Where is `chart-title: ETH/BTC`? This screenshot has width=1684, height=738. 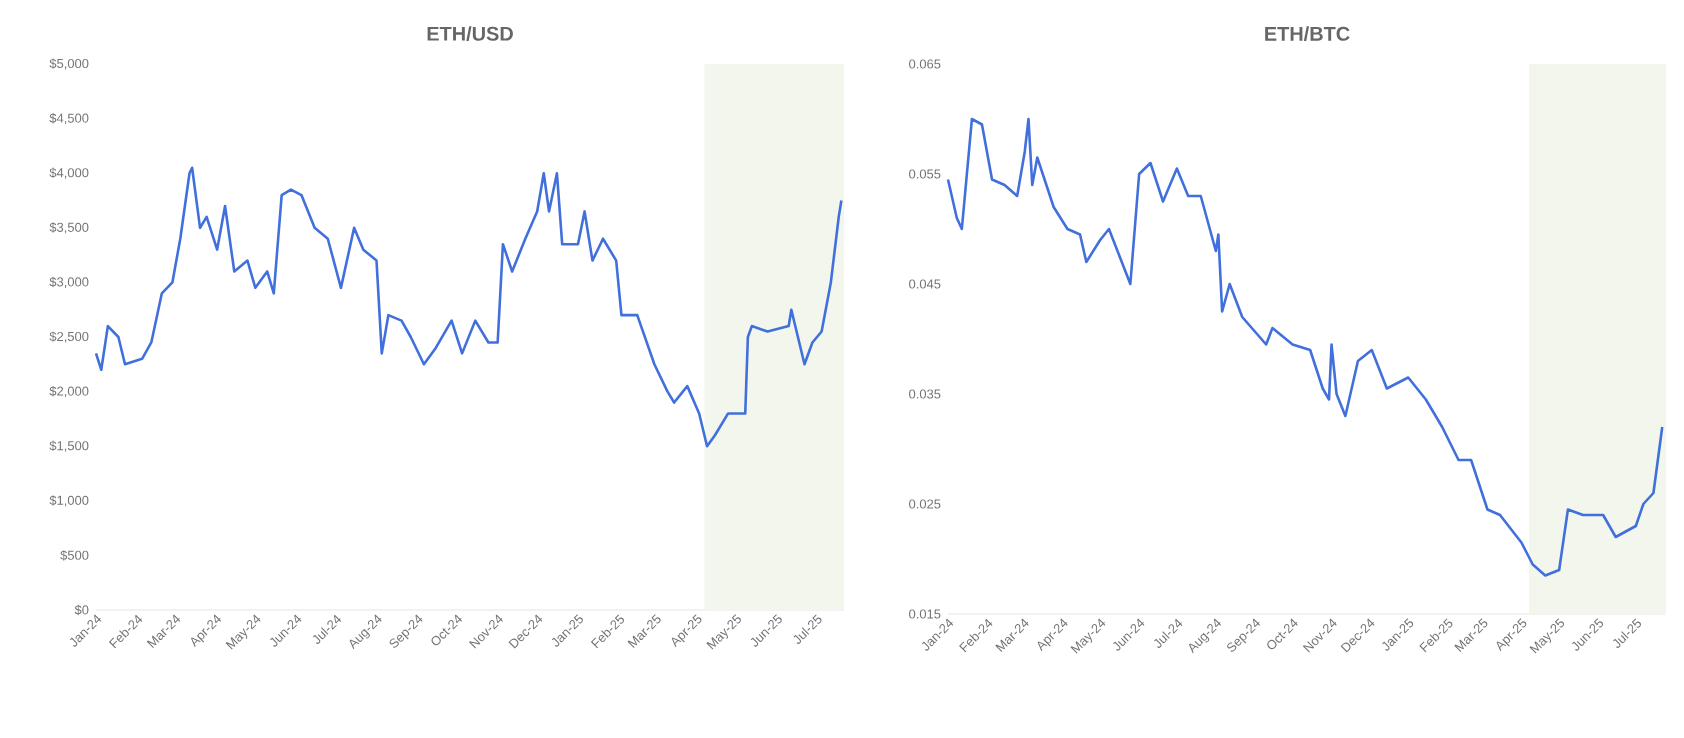 chart-title: ETH/BTC is located at coordinates (1307, 34).